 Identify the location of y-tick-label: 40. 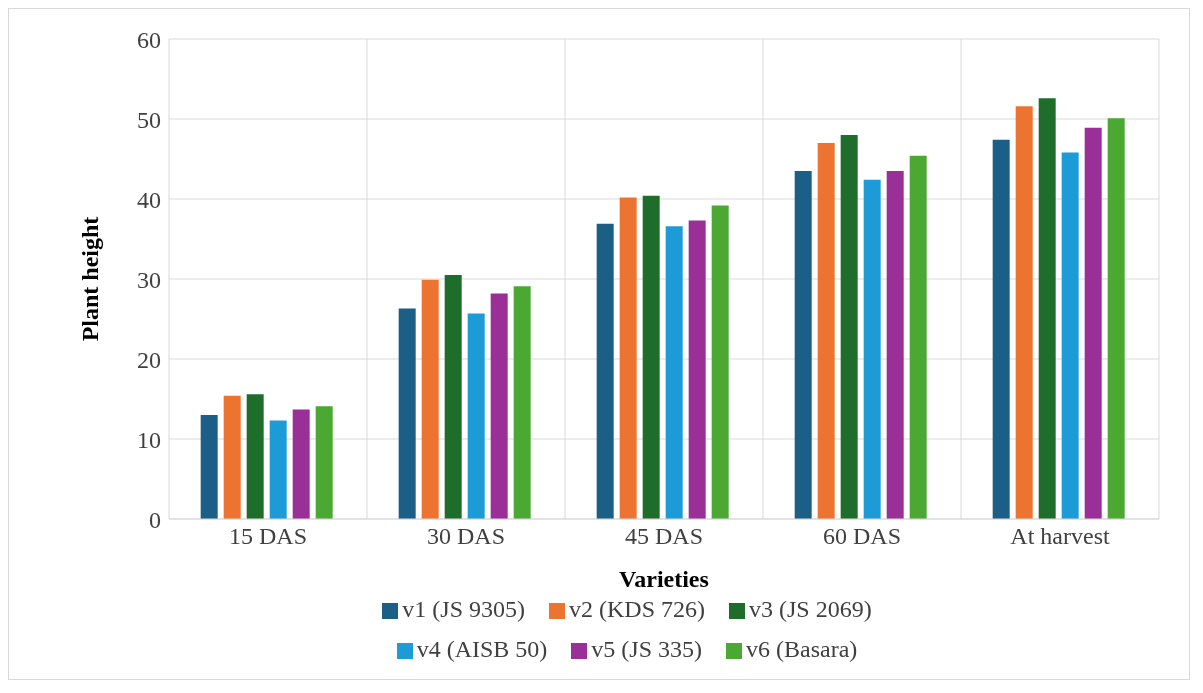
(149, 199).